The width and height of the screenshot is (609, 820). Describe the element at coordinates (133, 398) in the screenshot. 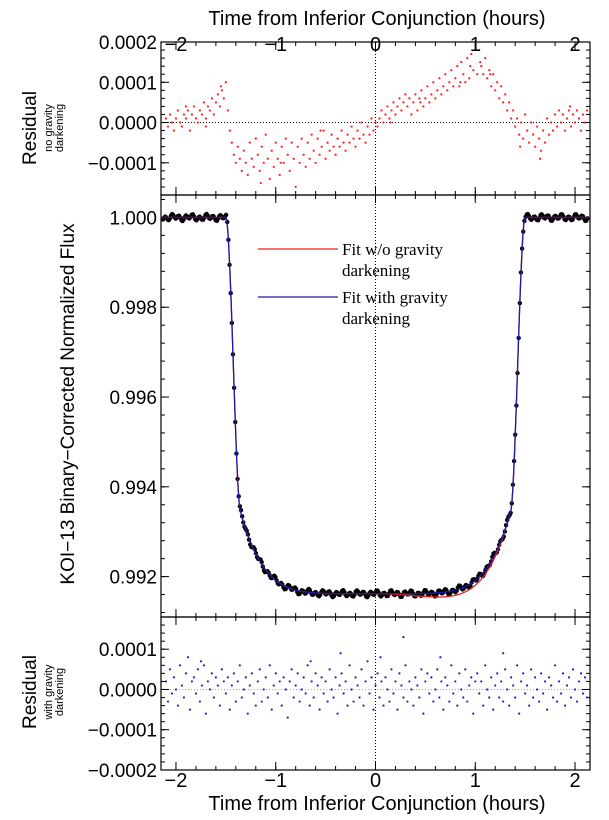

I see `y-tick-label: 0.996` at that location.